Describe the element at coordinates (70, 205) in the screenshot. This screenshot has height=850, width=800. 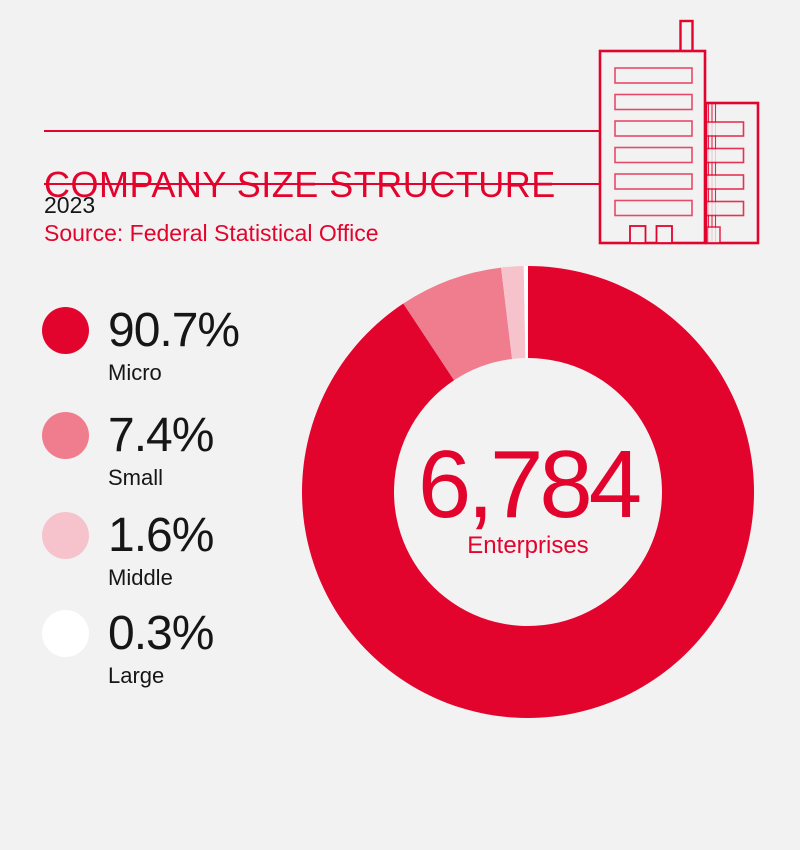
I see `year-label: 2023` at that location.